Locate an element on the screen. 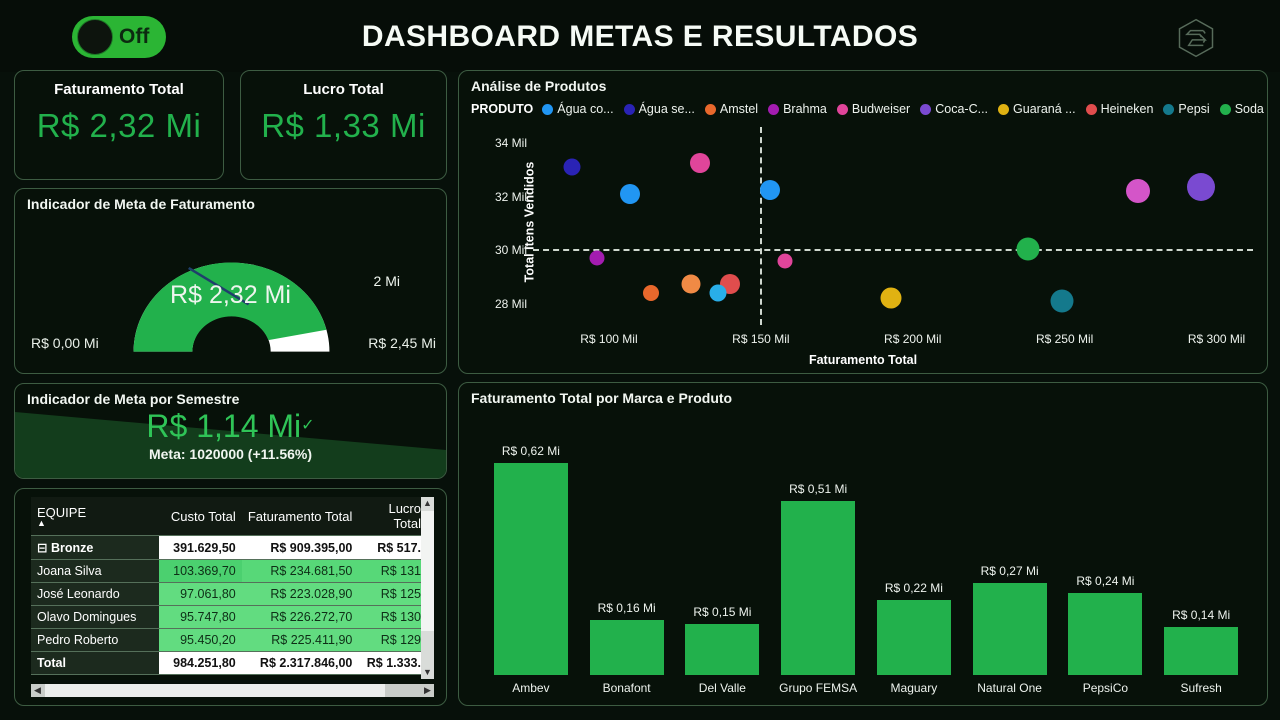 Image resolution: width=1280 pixels, height=720 pixels. kpi-card-lucro: Lucro Total R$ 1,33 Mi is located at coordinates (343, 125).